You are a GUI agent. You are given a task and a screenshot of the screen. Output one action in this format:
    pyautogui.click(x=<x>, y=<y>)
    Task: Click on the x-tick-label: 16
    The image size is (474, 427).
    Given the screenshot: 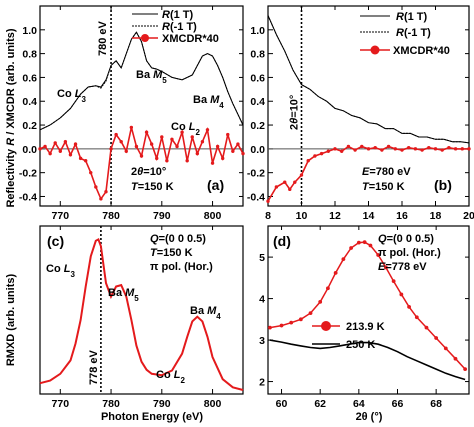 What is the action you would take?
    pyautogui.click(x=402, y=216)
    